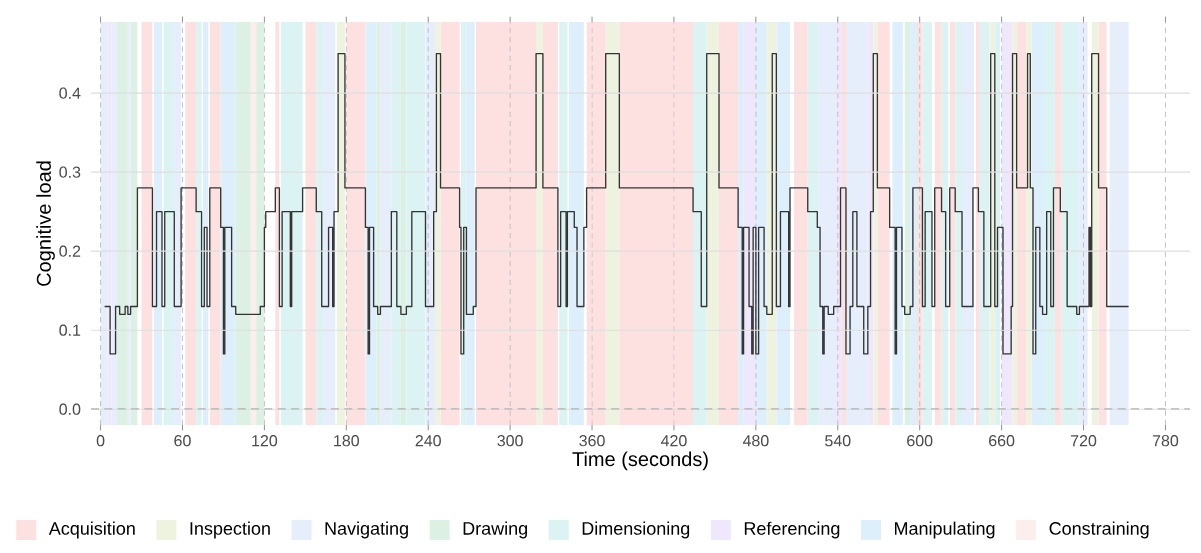 The height and width of the screenshot is (553, 1201). Describe the element at coordinates (182, 441) in the screenshot. I see `x-tick-label: 60` at that location.